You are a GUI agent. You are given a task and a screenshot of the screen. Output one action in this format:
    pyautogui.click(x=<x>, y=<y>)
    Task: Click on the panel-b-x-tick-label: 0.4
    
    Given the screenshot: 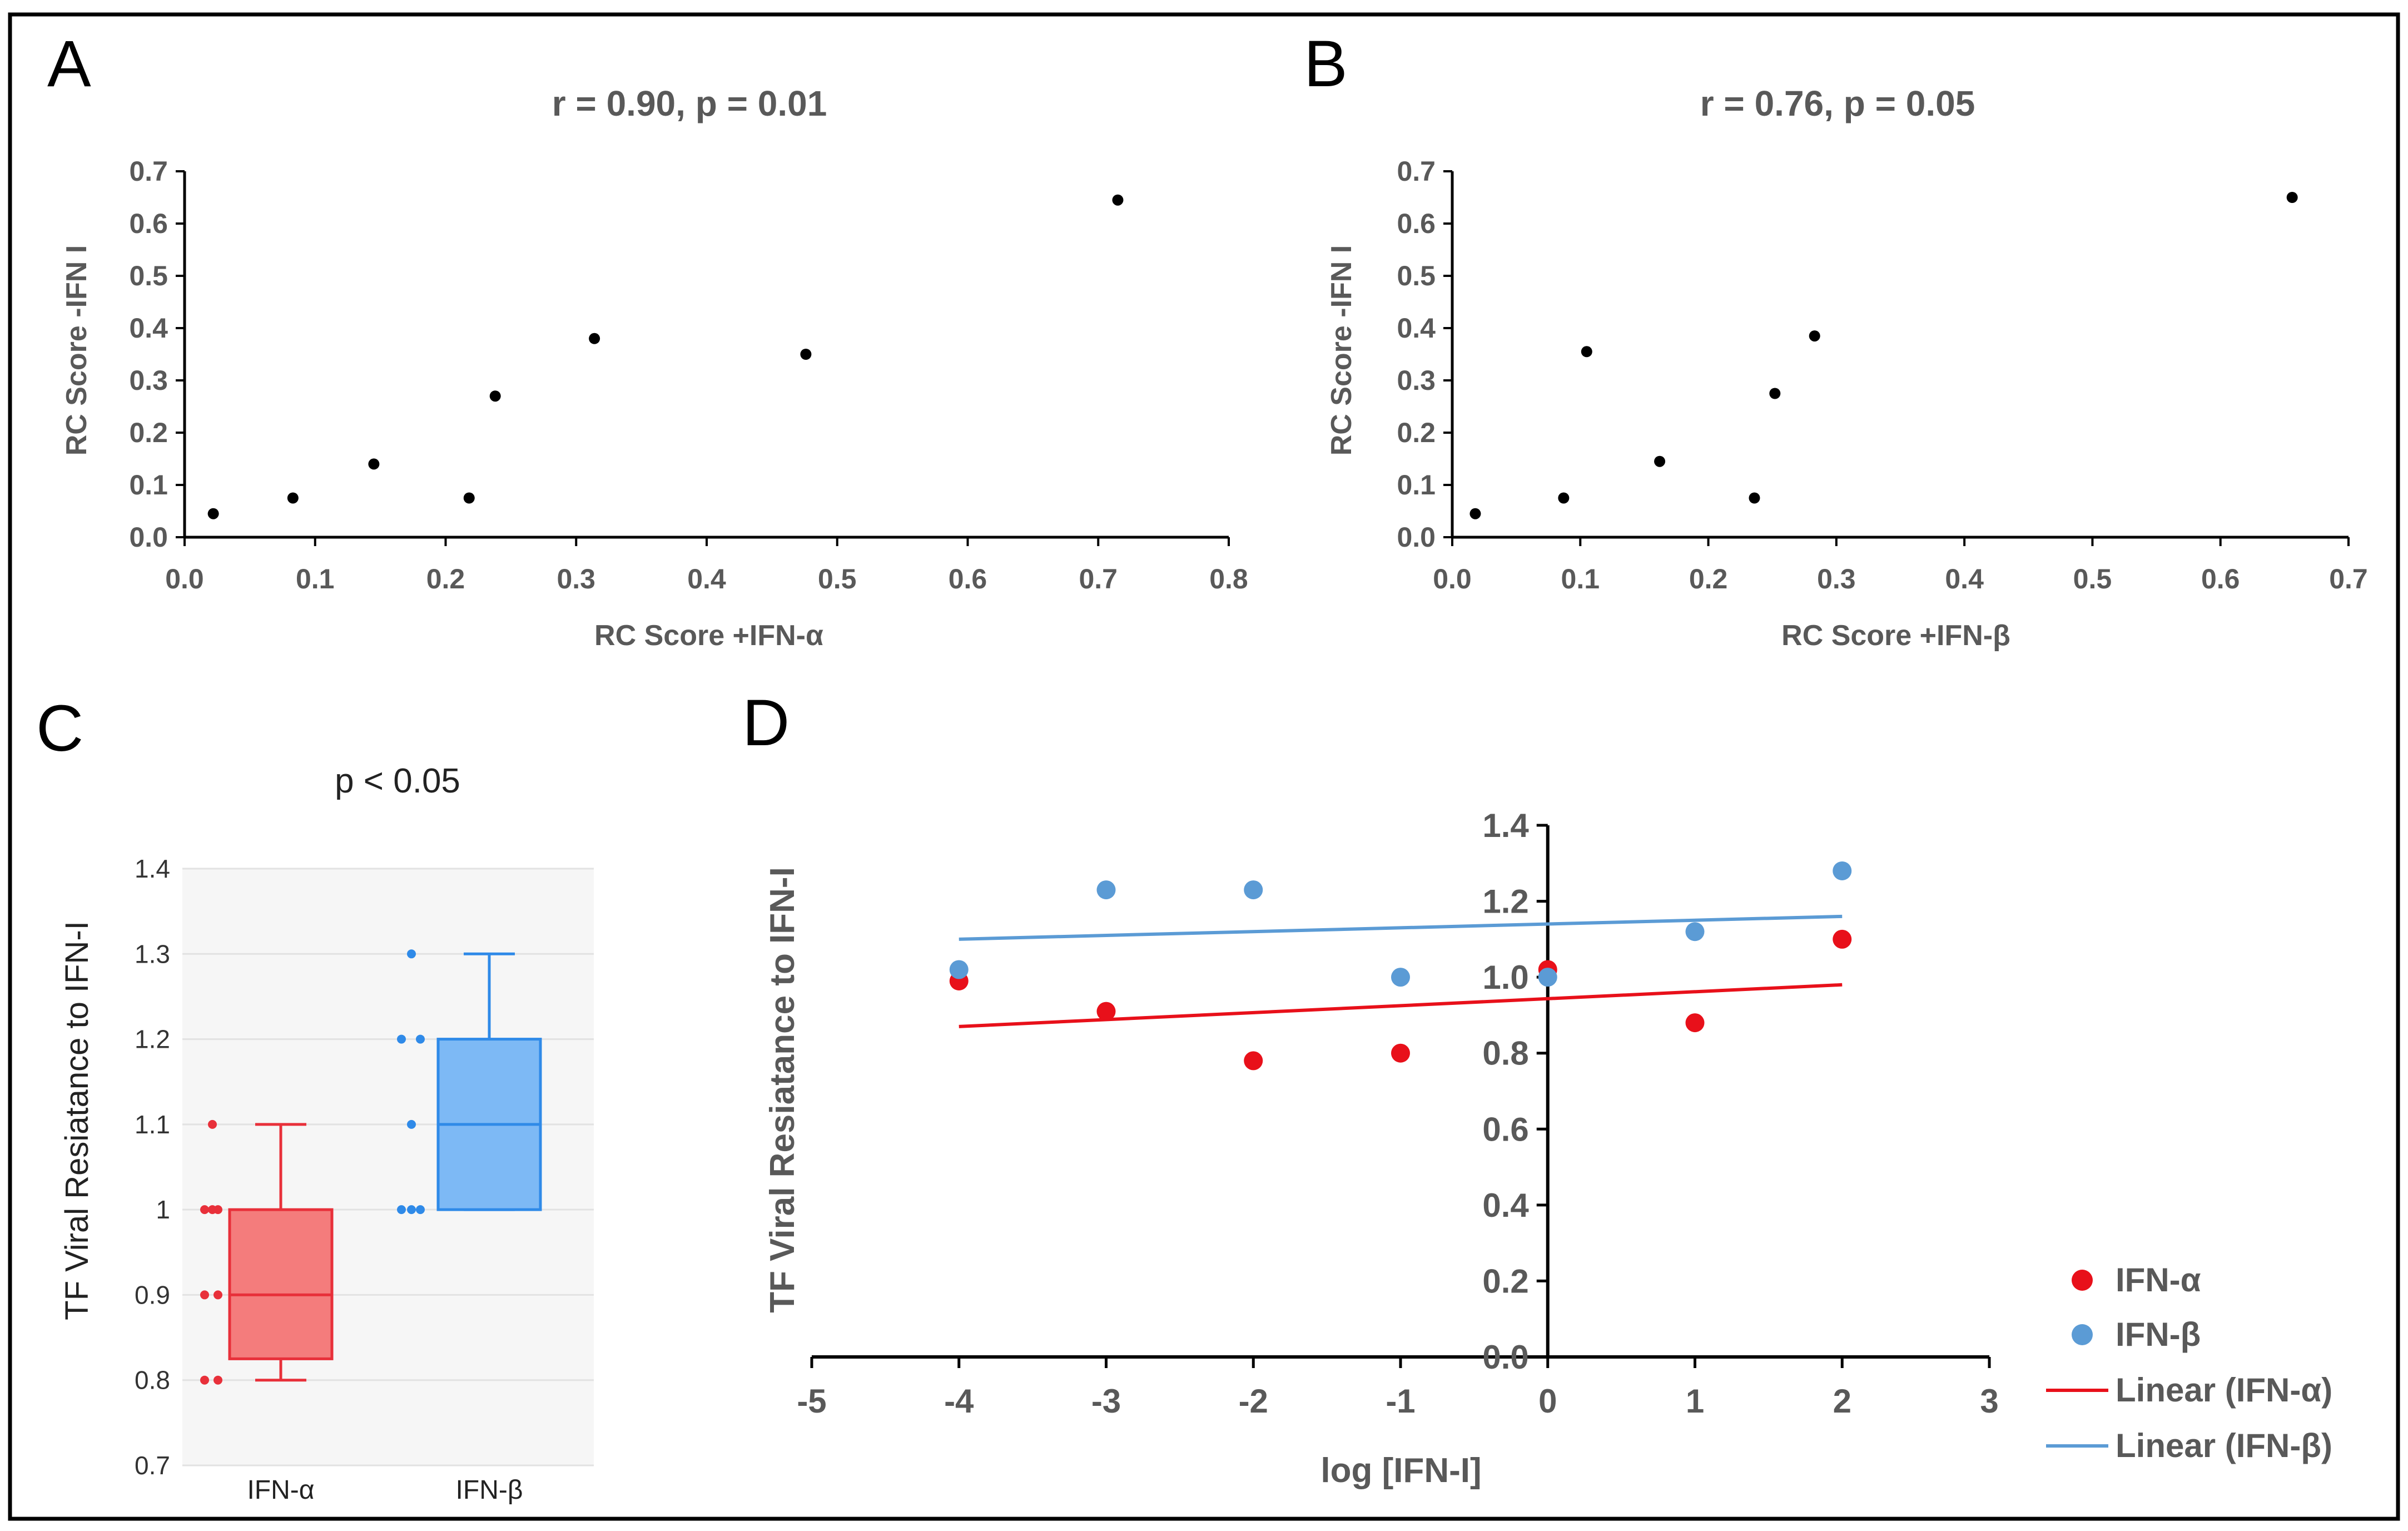 What is the action you would take?
    pyautogui.click(x=1964, y=578)
    